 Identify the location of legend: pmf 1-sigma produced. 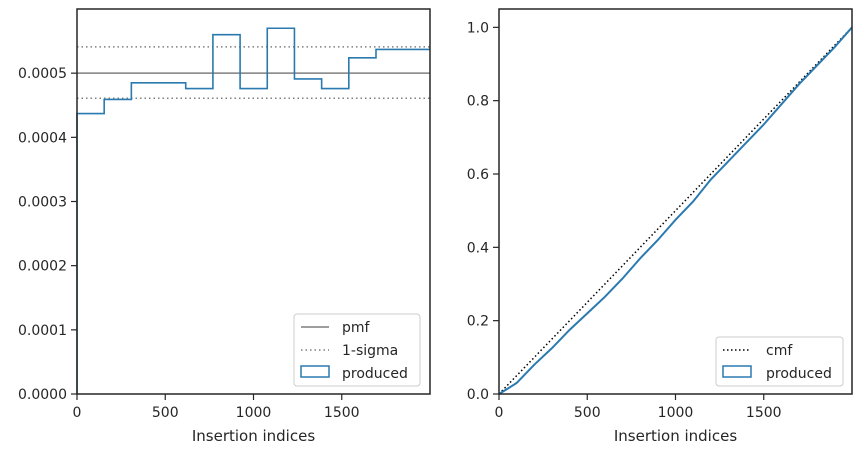
(357, 350).